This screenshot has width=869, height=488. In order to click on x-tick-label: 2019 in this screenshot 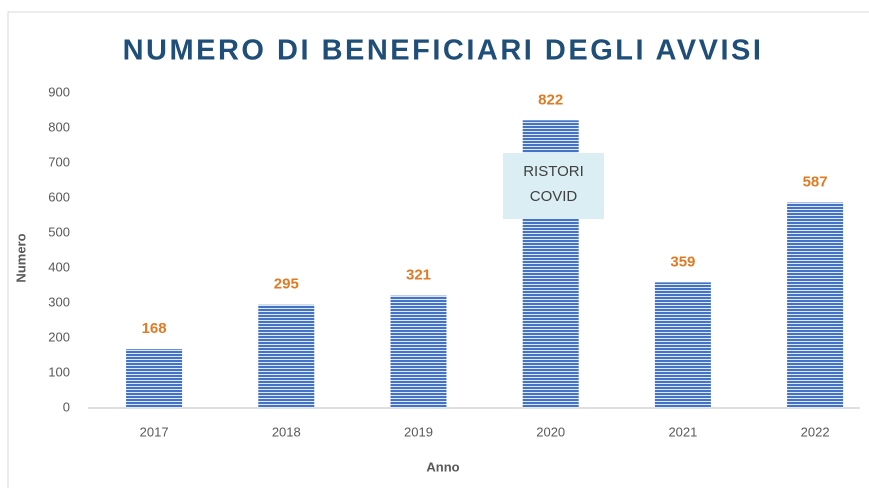, I will do `click(418, 431)`.